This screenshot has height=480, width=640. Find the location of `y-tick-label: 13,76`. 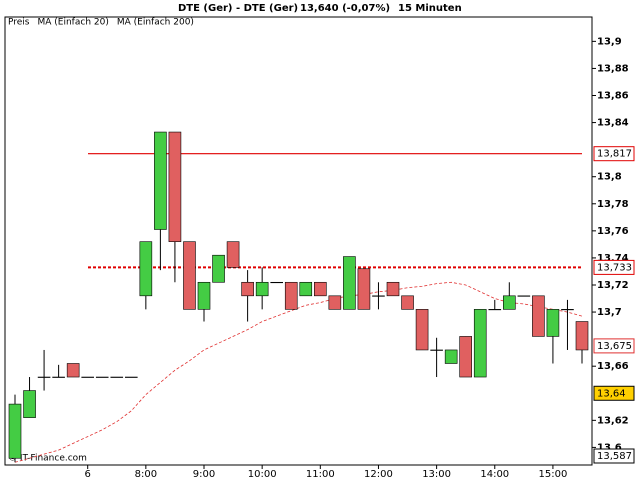

y-tick-label: 13,76 is located at coordinates (613, 231).